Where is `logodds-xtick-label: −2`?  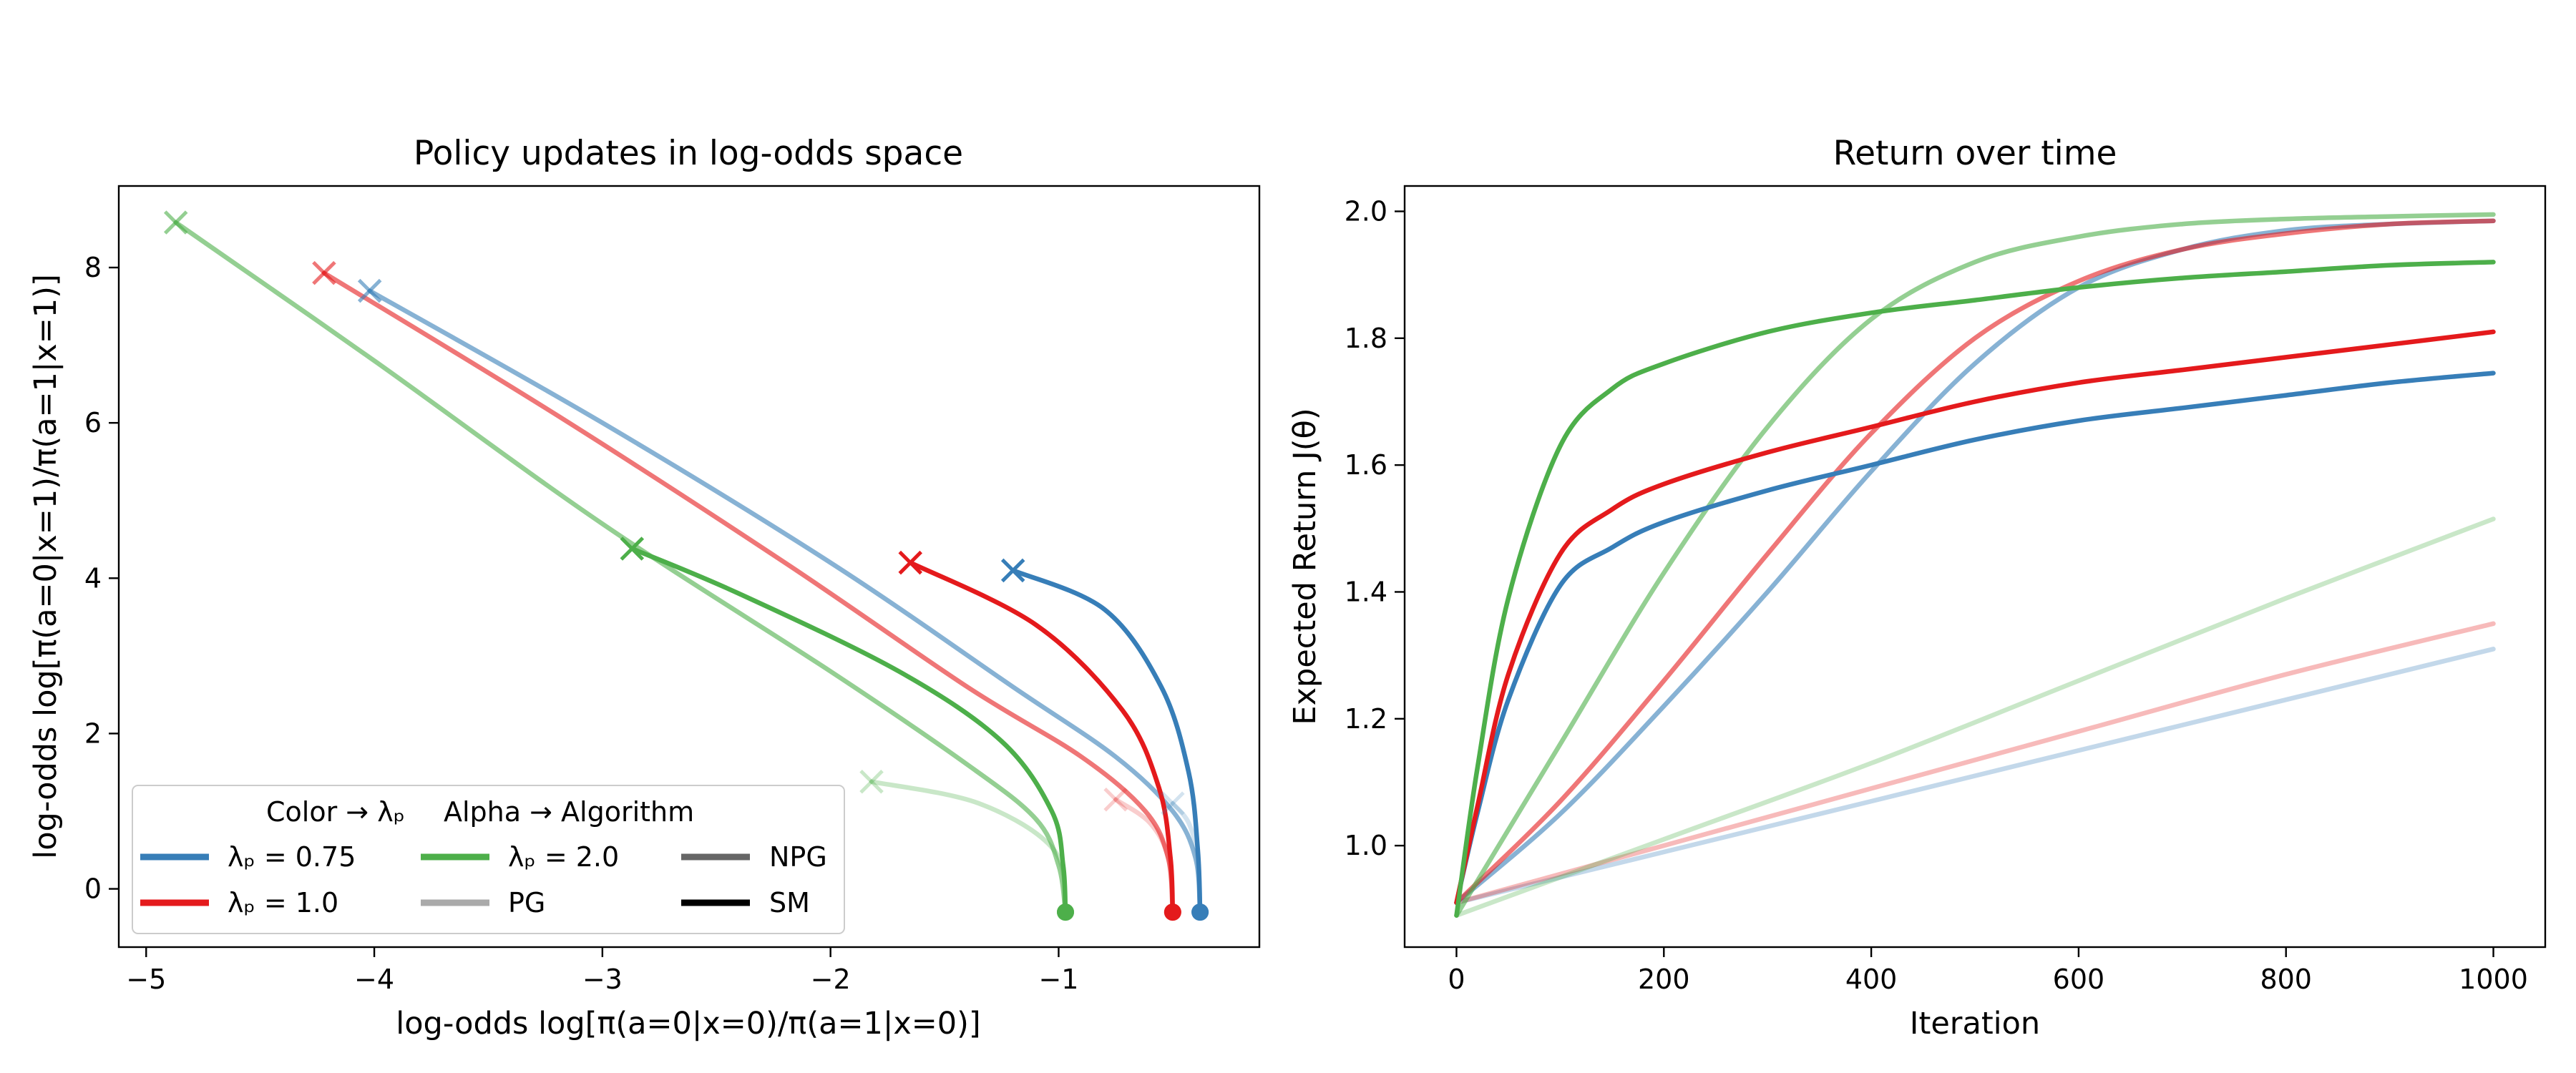 logodds-xtick-label: −2 is located at coordinates (831, 979).